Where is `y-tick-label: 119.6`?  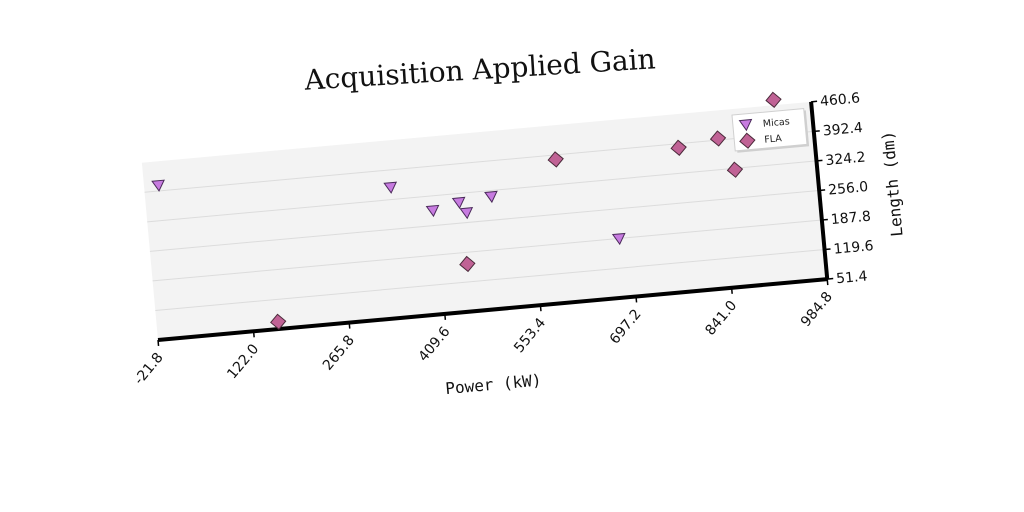 y-tick-label: 119.6 is located at coordinates (853, 248).